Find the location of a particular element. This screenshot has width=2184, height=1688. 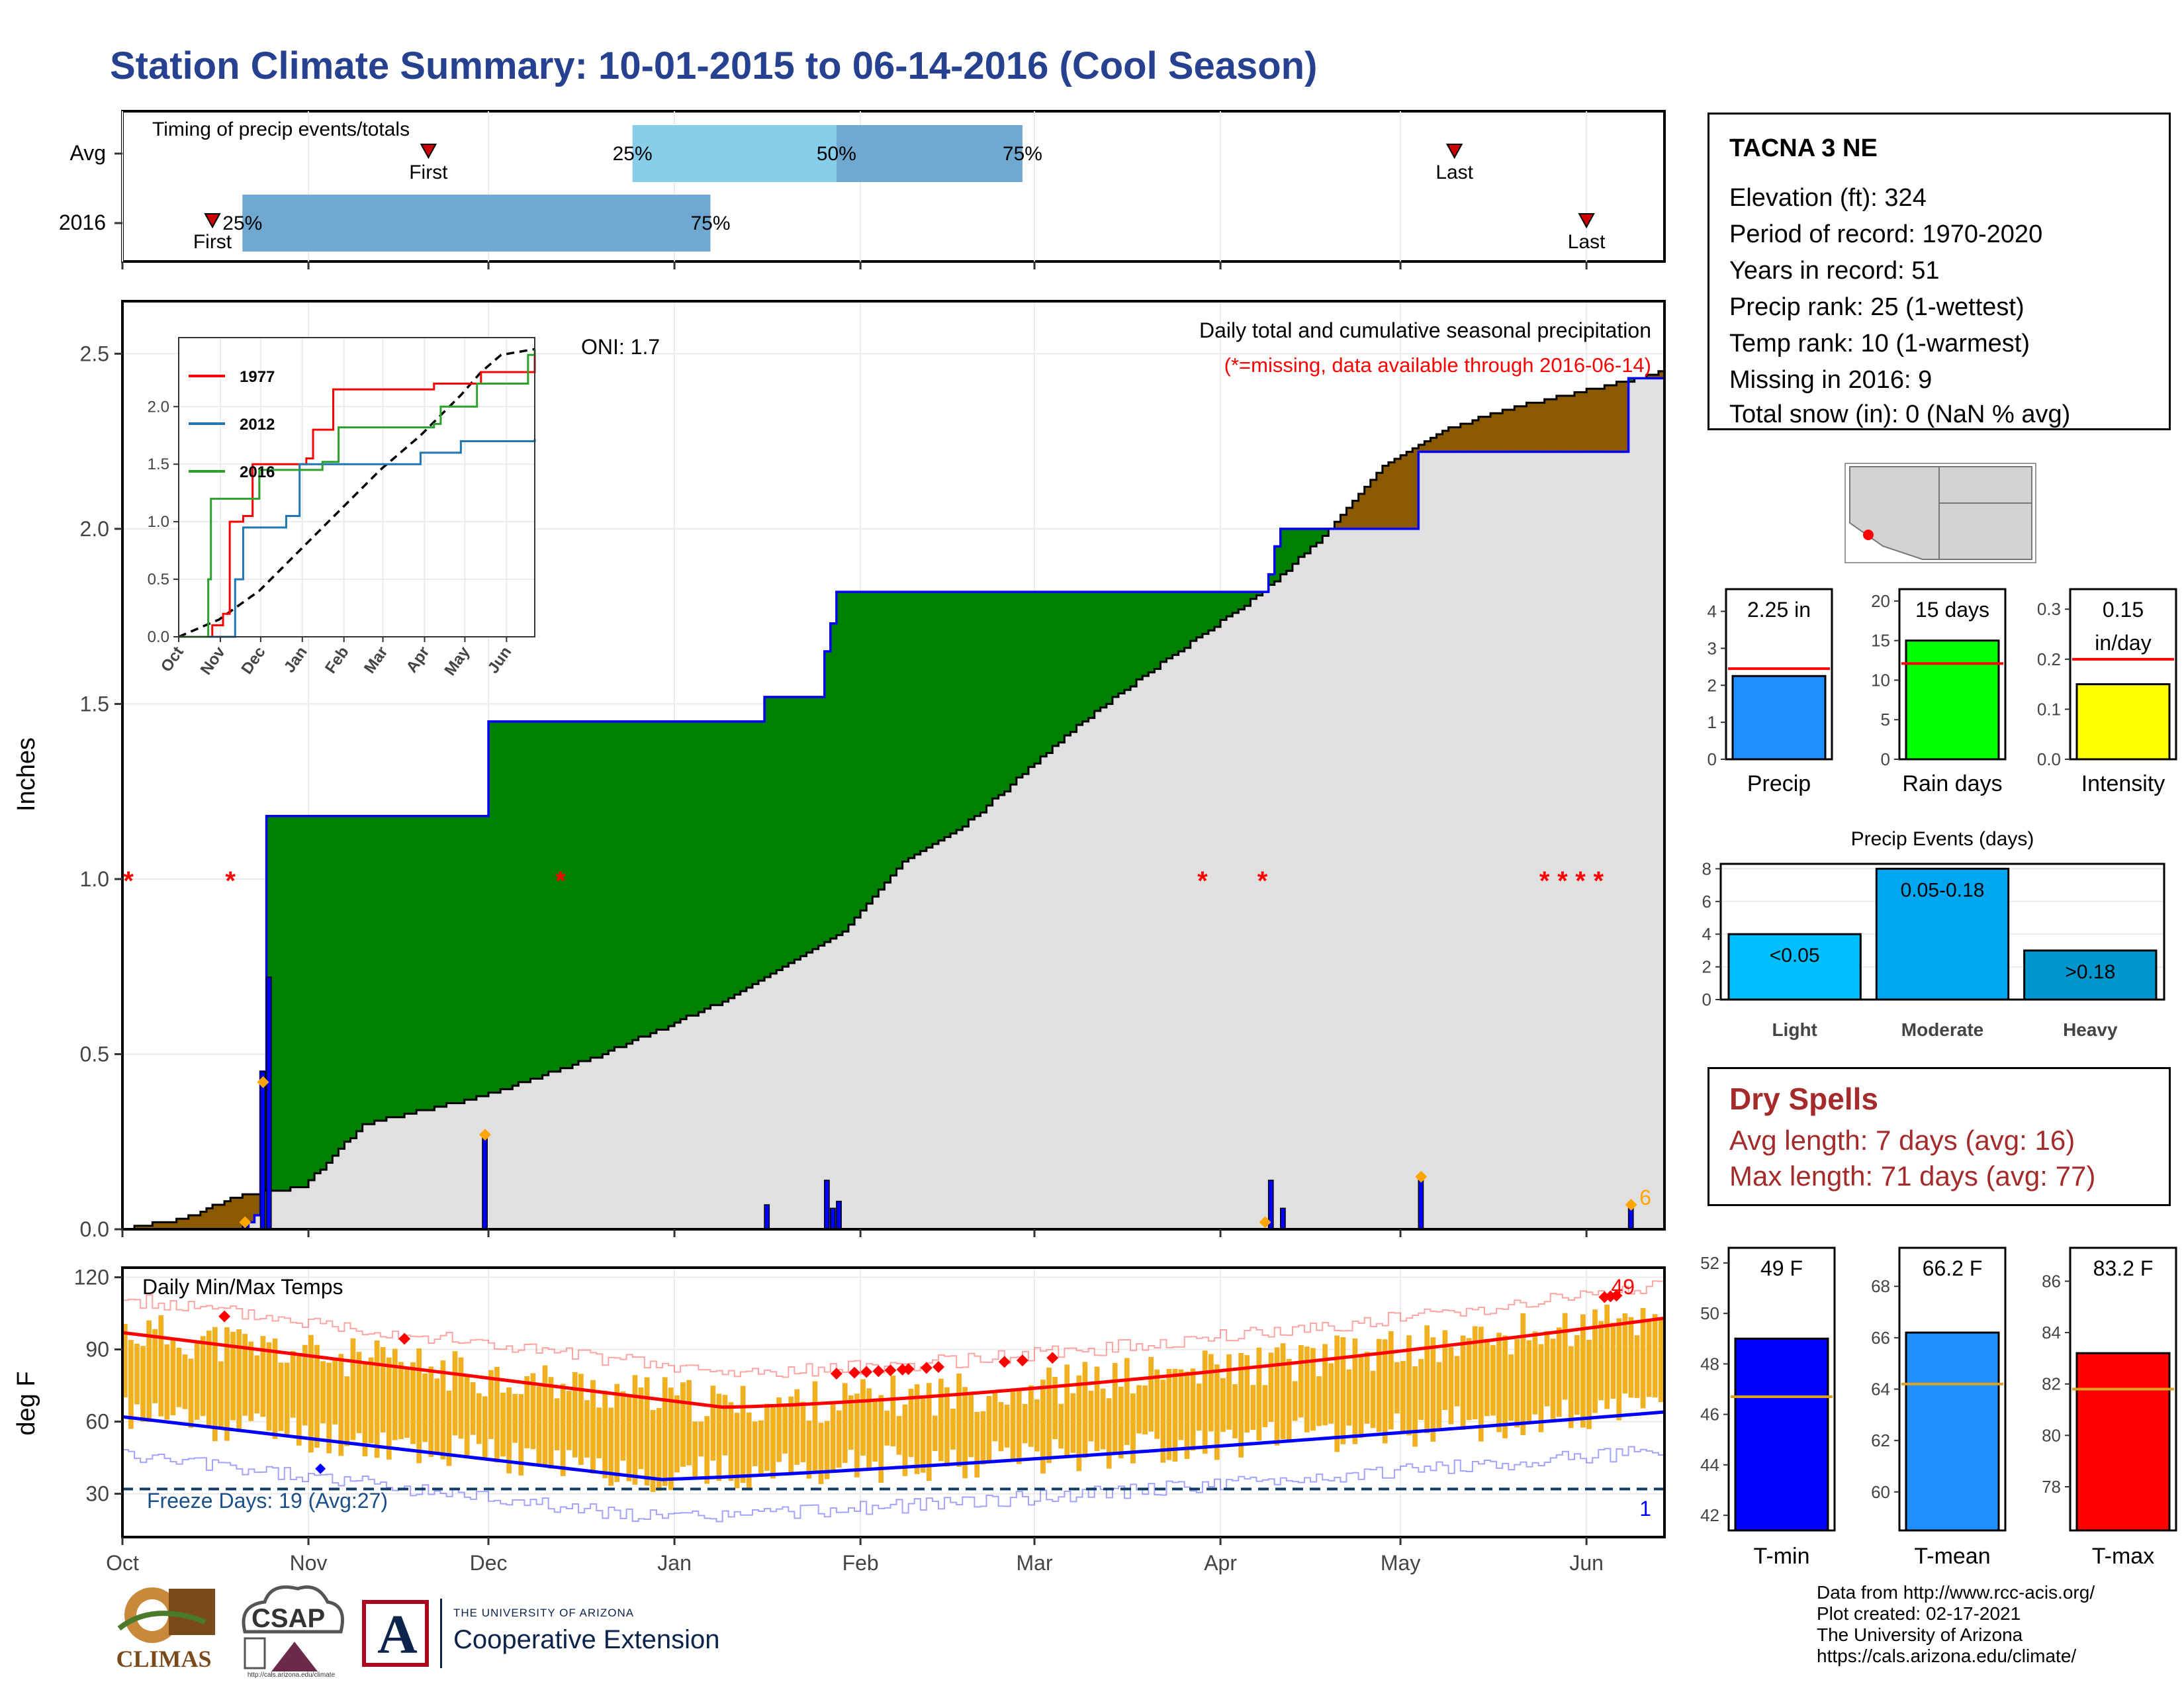

dry-spells-title: Dry Spells is located at coordinates (1803, 1099).